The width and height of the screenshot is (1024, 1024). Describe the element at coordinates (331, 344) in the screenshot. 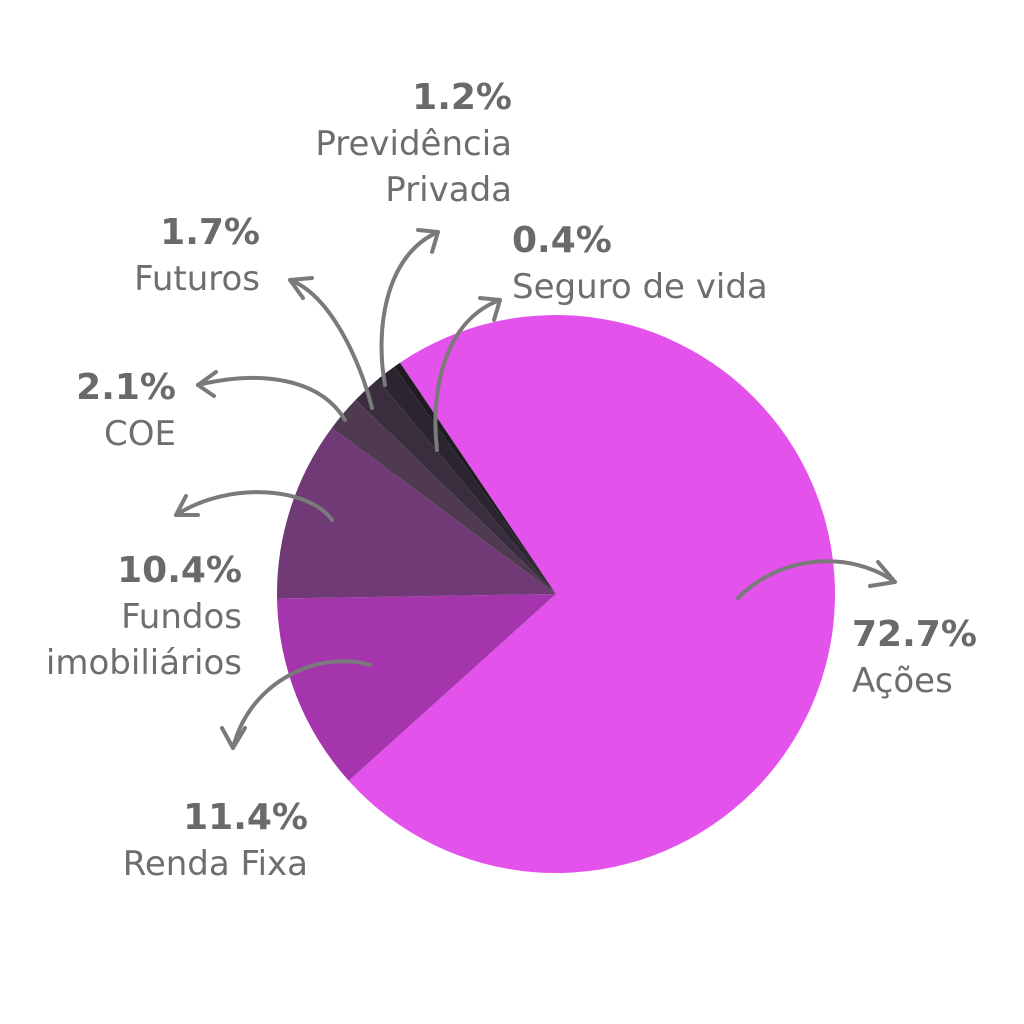

I see `arrow-futuros` at that location.